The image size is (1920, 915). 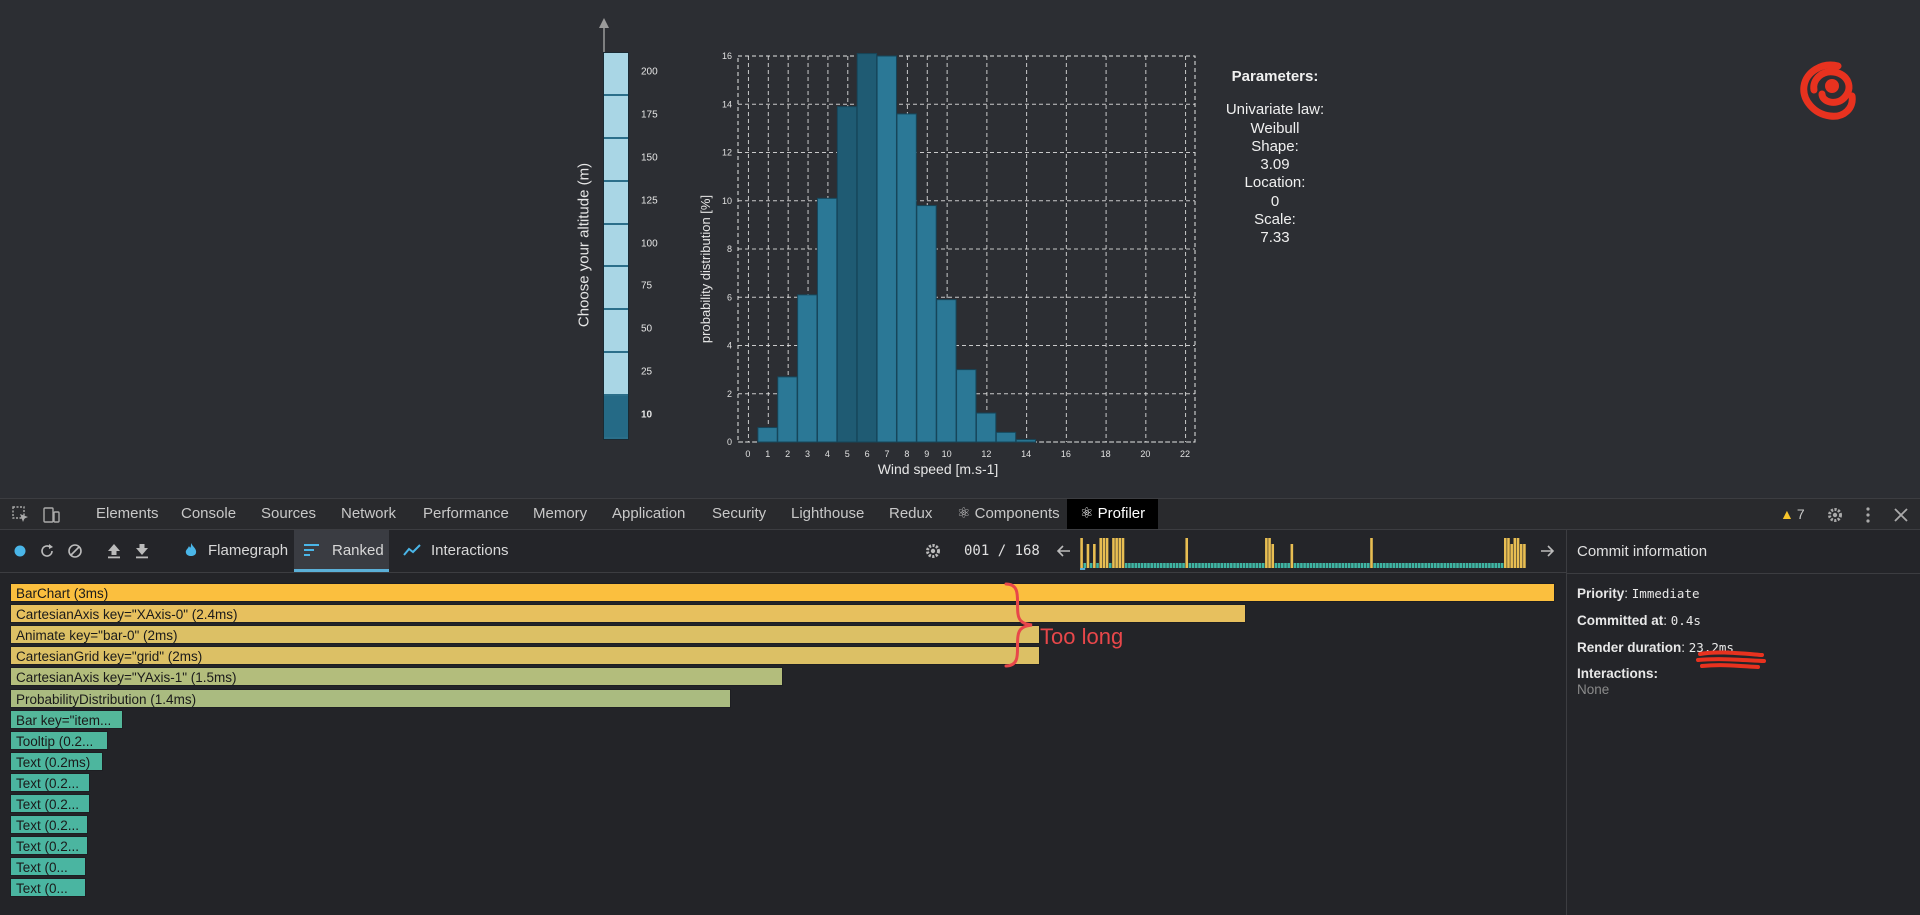 I want to click on device-toolbar-icon, so click(x=51, y=515).